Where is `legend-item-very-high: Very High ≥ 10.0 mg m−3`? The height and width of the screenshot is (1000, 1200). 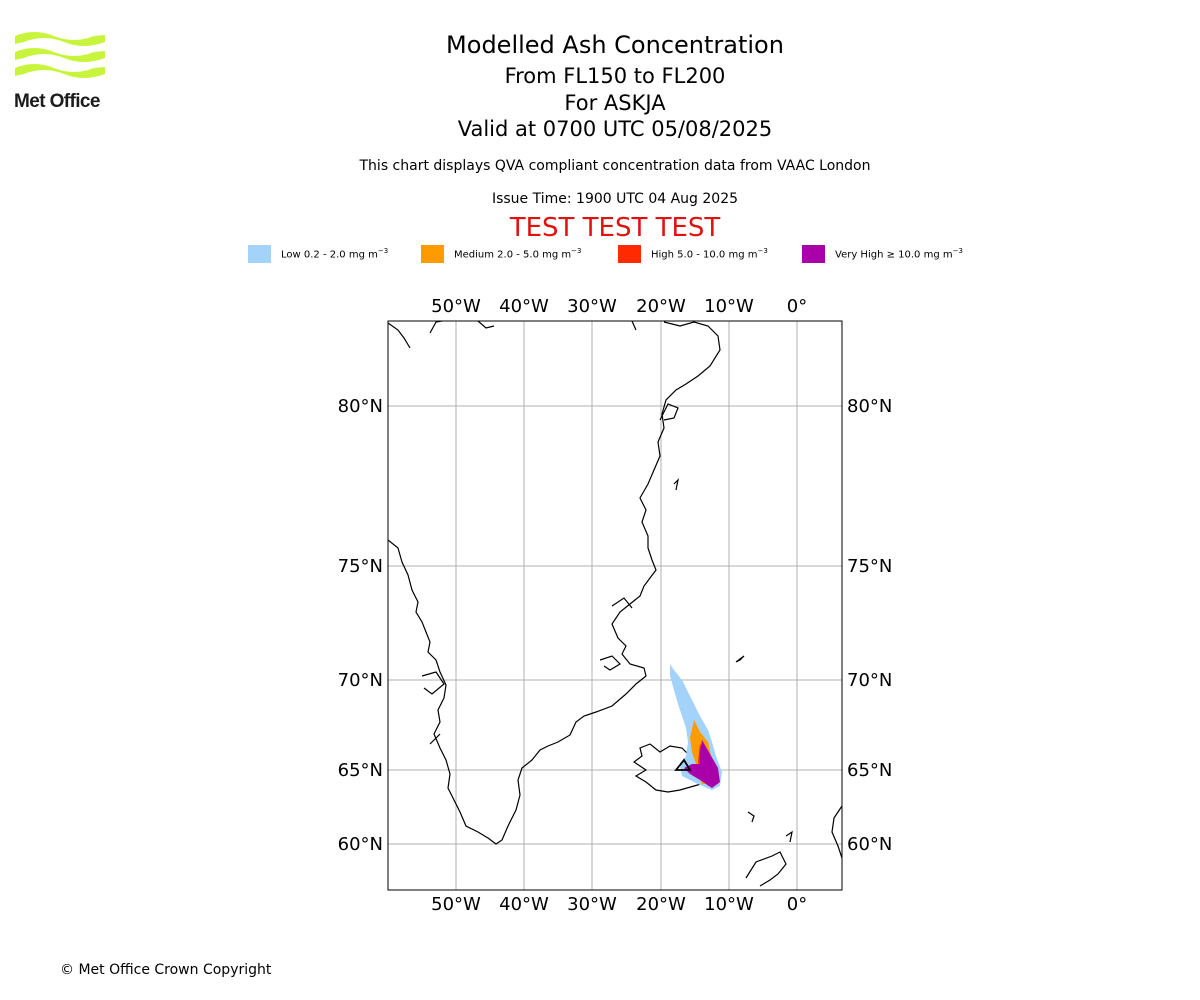 legend-item-very-high: Very High ≥ 10.0 mg m−3 is located at coordinates (882, 254).